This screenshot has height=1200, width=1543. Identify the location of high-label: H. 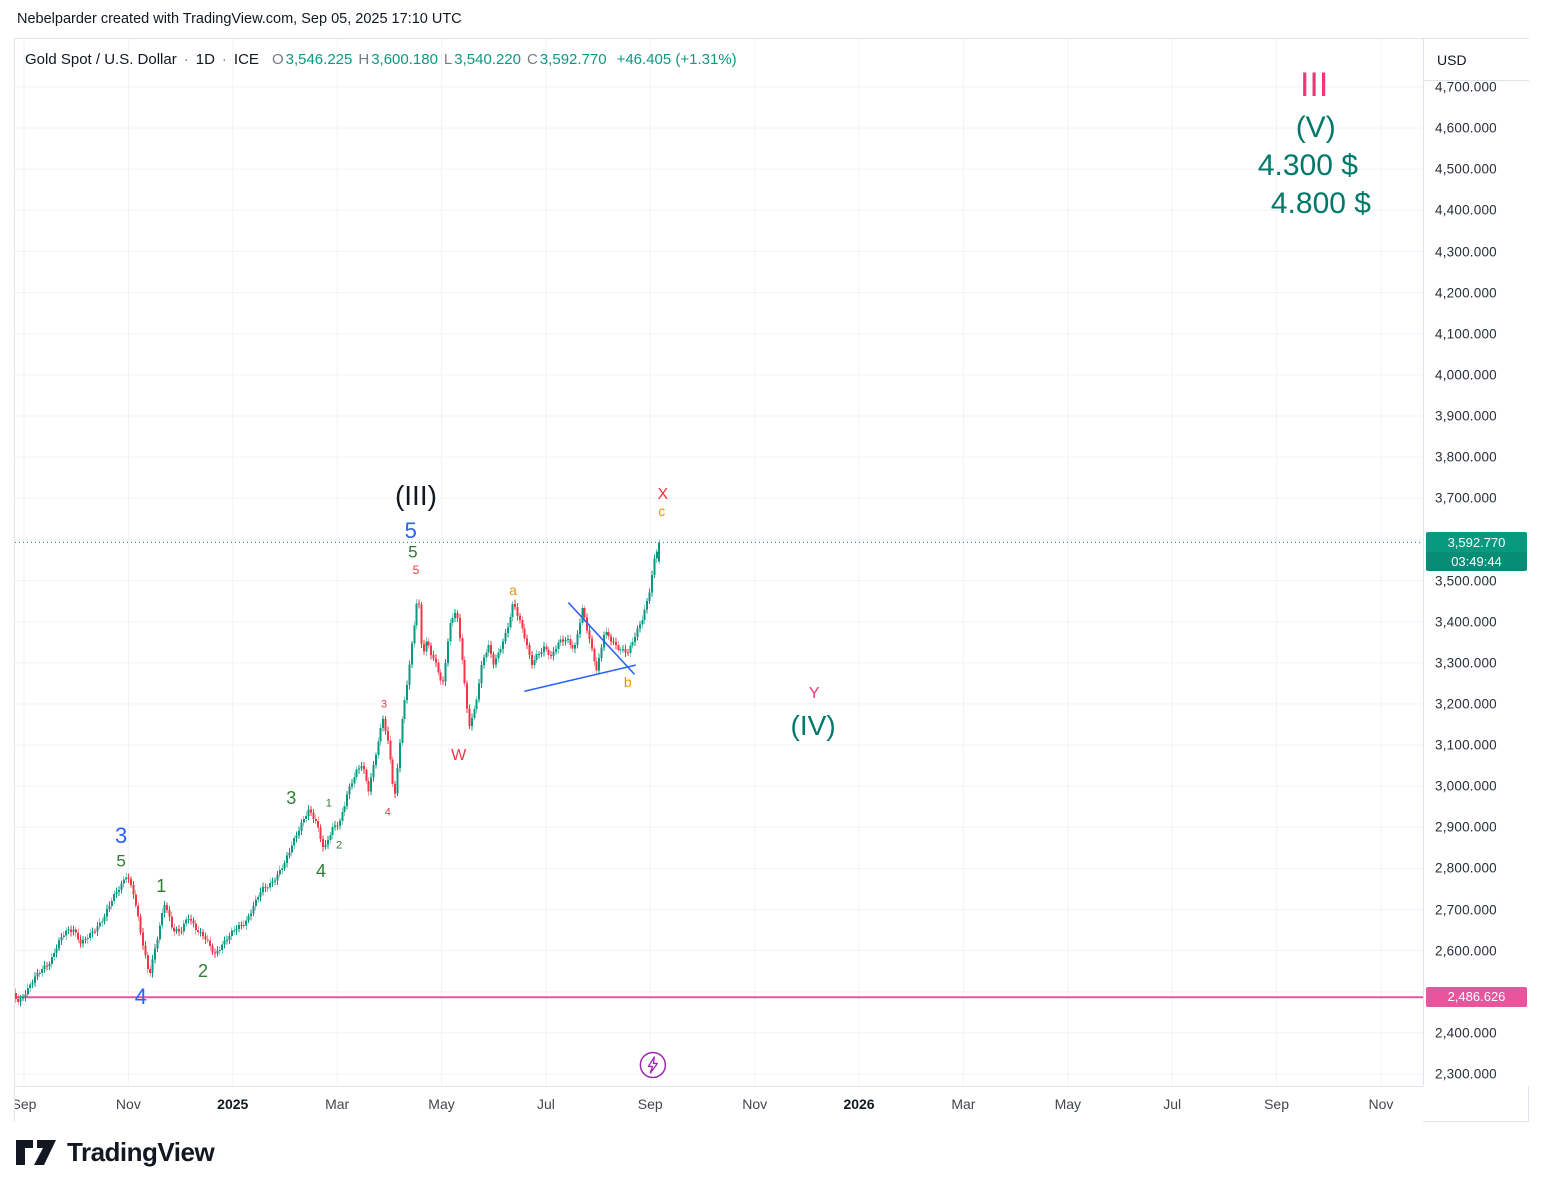
(364, 59).